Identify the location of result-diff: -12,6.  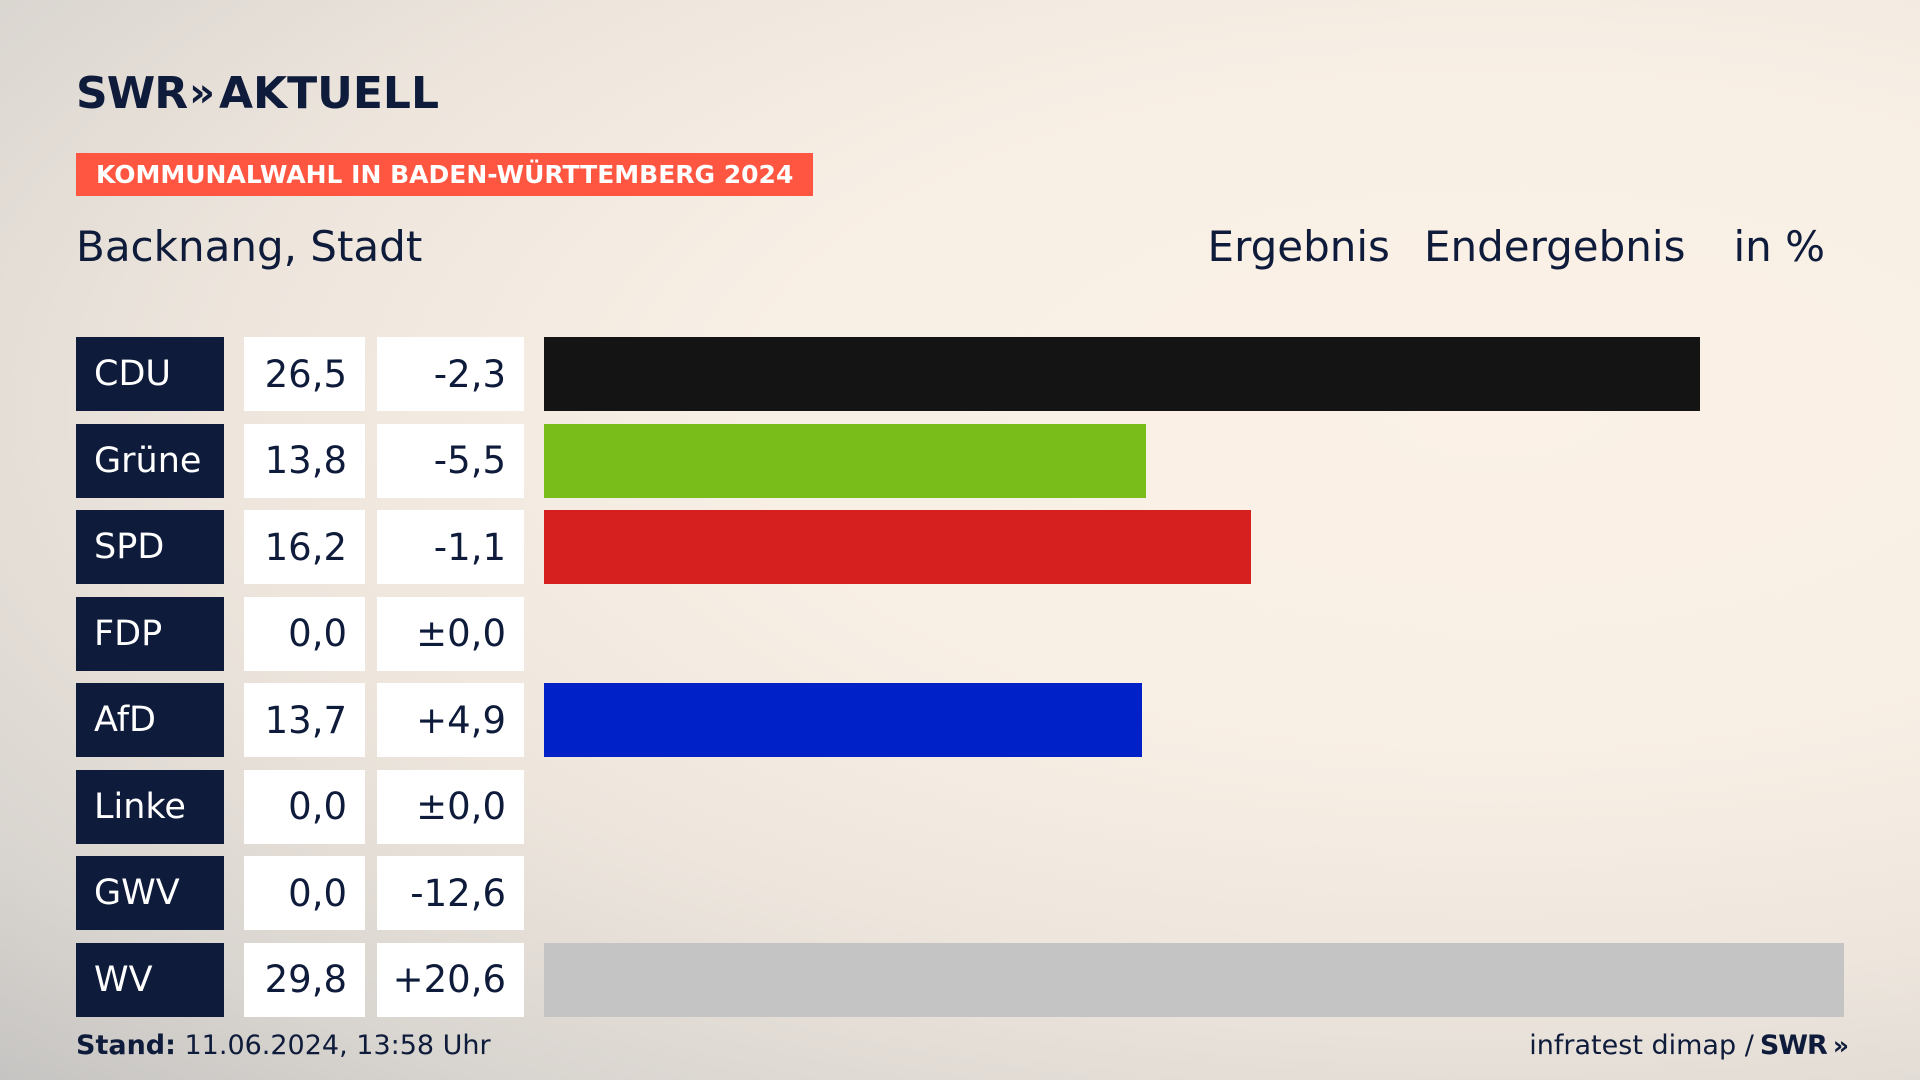
(450, 893).